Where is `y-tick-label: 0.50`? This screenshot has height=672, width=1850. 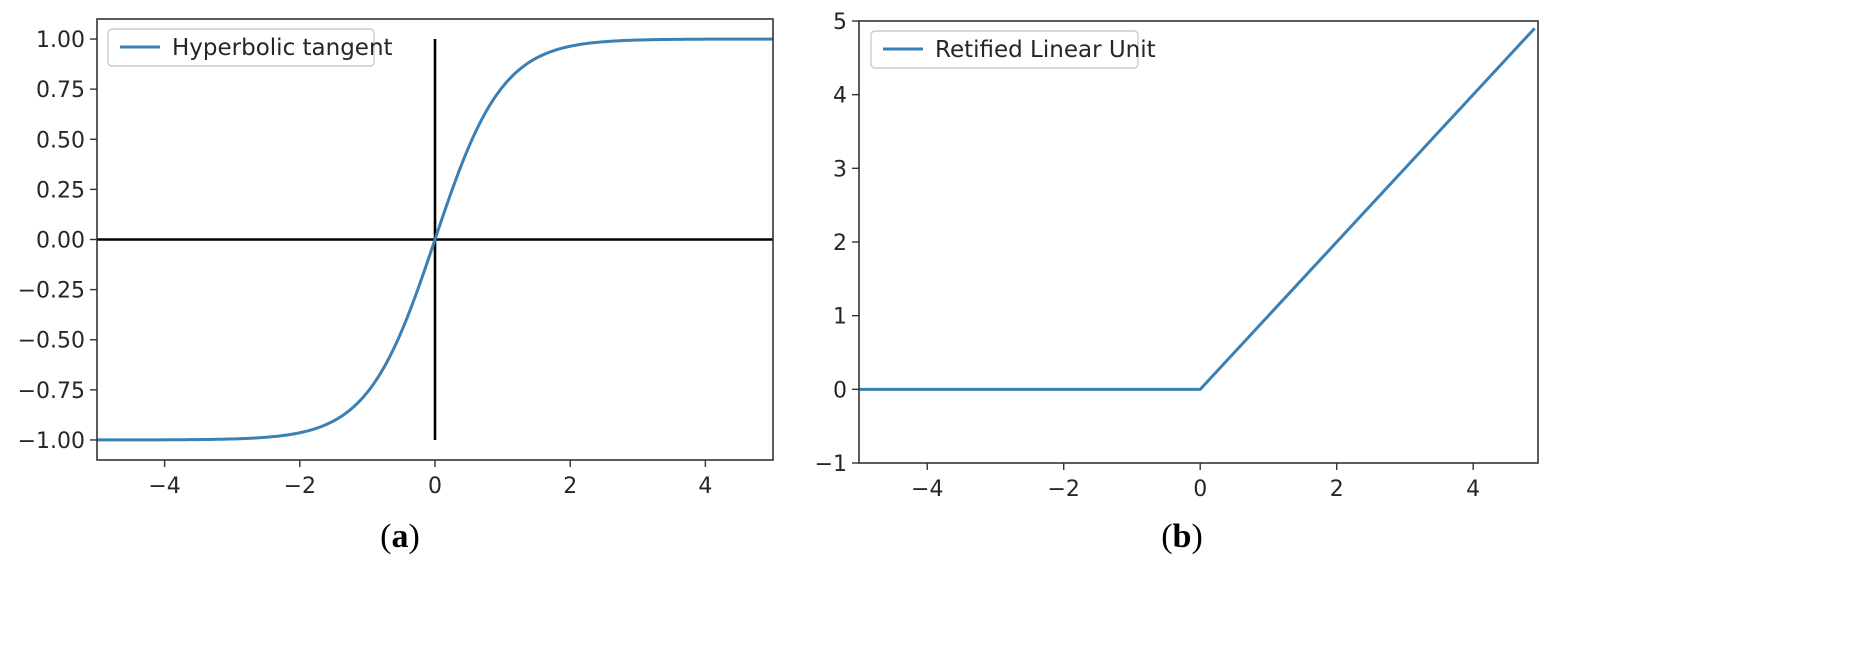
y-tick-label: 0.50 is located at coordinates (60, 140).